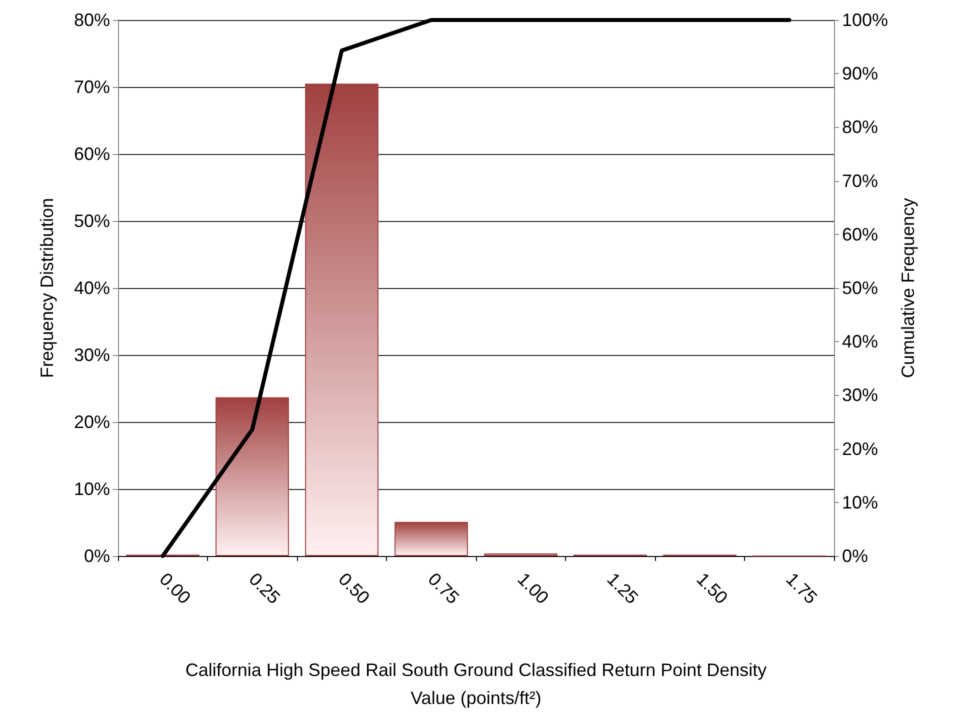 This screenshot has height=717, width=964. Describe the element at coordinates (47, 288) in the screenshot. I see `y-axis-title: Frequency Distribution` at that location.